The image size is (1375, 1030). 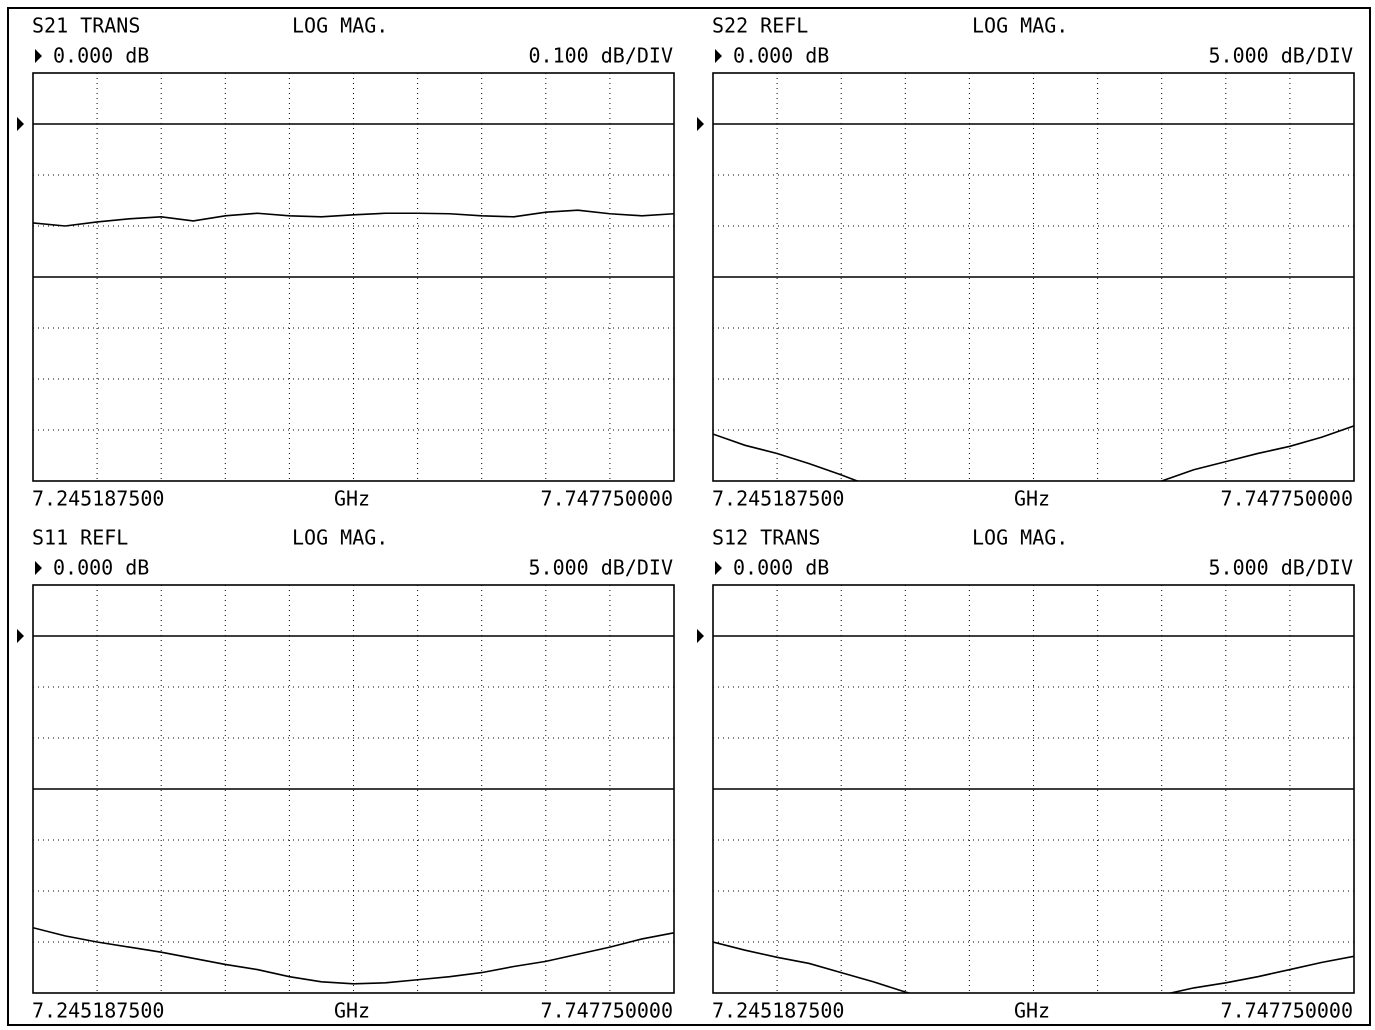 What do you see at coordinates (766, 538) in the screenshot?
I see `trace-title: S12 TRANS` at bounding box center [766, 538].